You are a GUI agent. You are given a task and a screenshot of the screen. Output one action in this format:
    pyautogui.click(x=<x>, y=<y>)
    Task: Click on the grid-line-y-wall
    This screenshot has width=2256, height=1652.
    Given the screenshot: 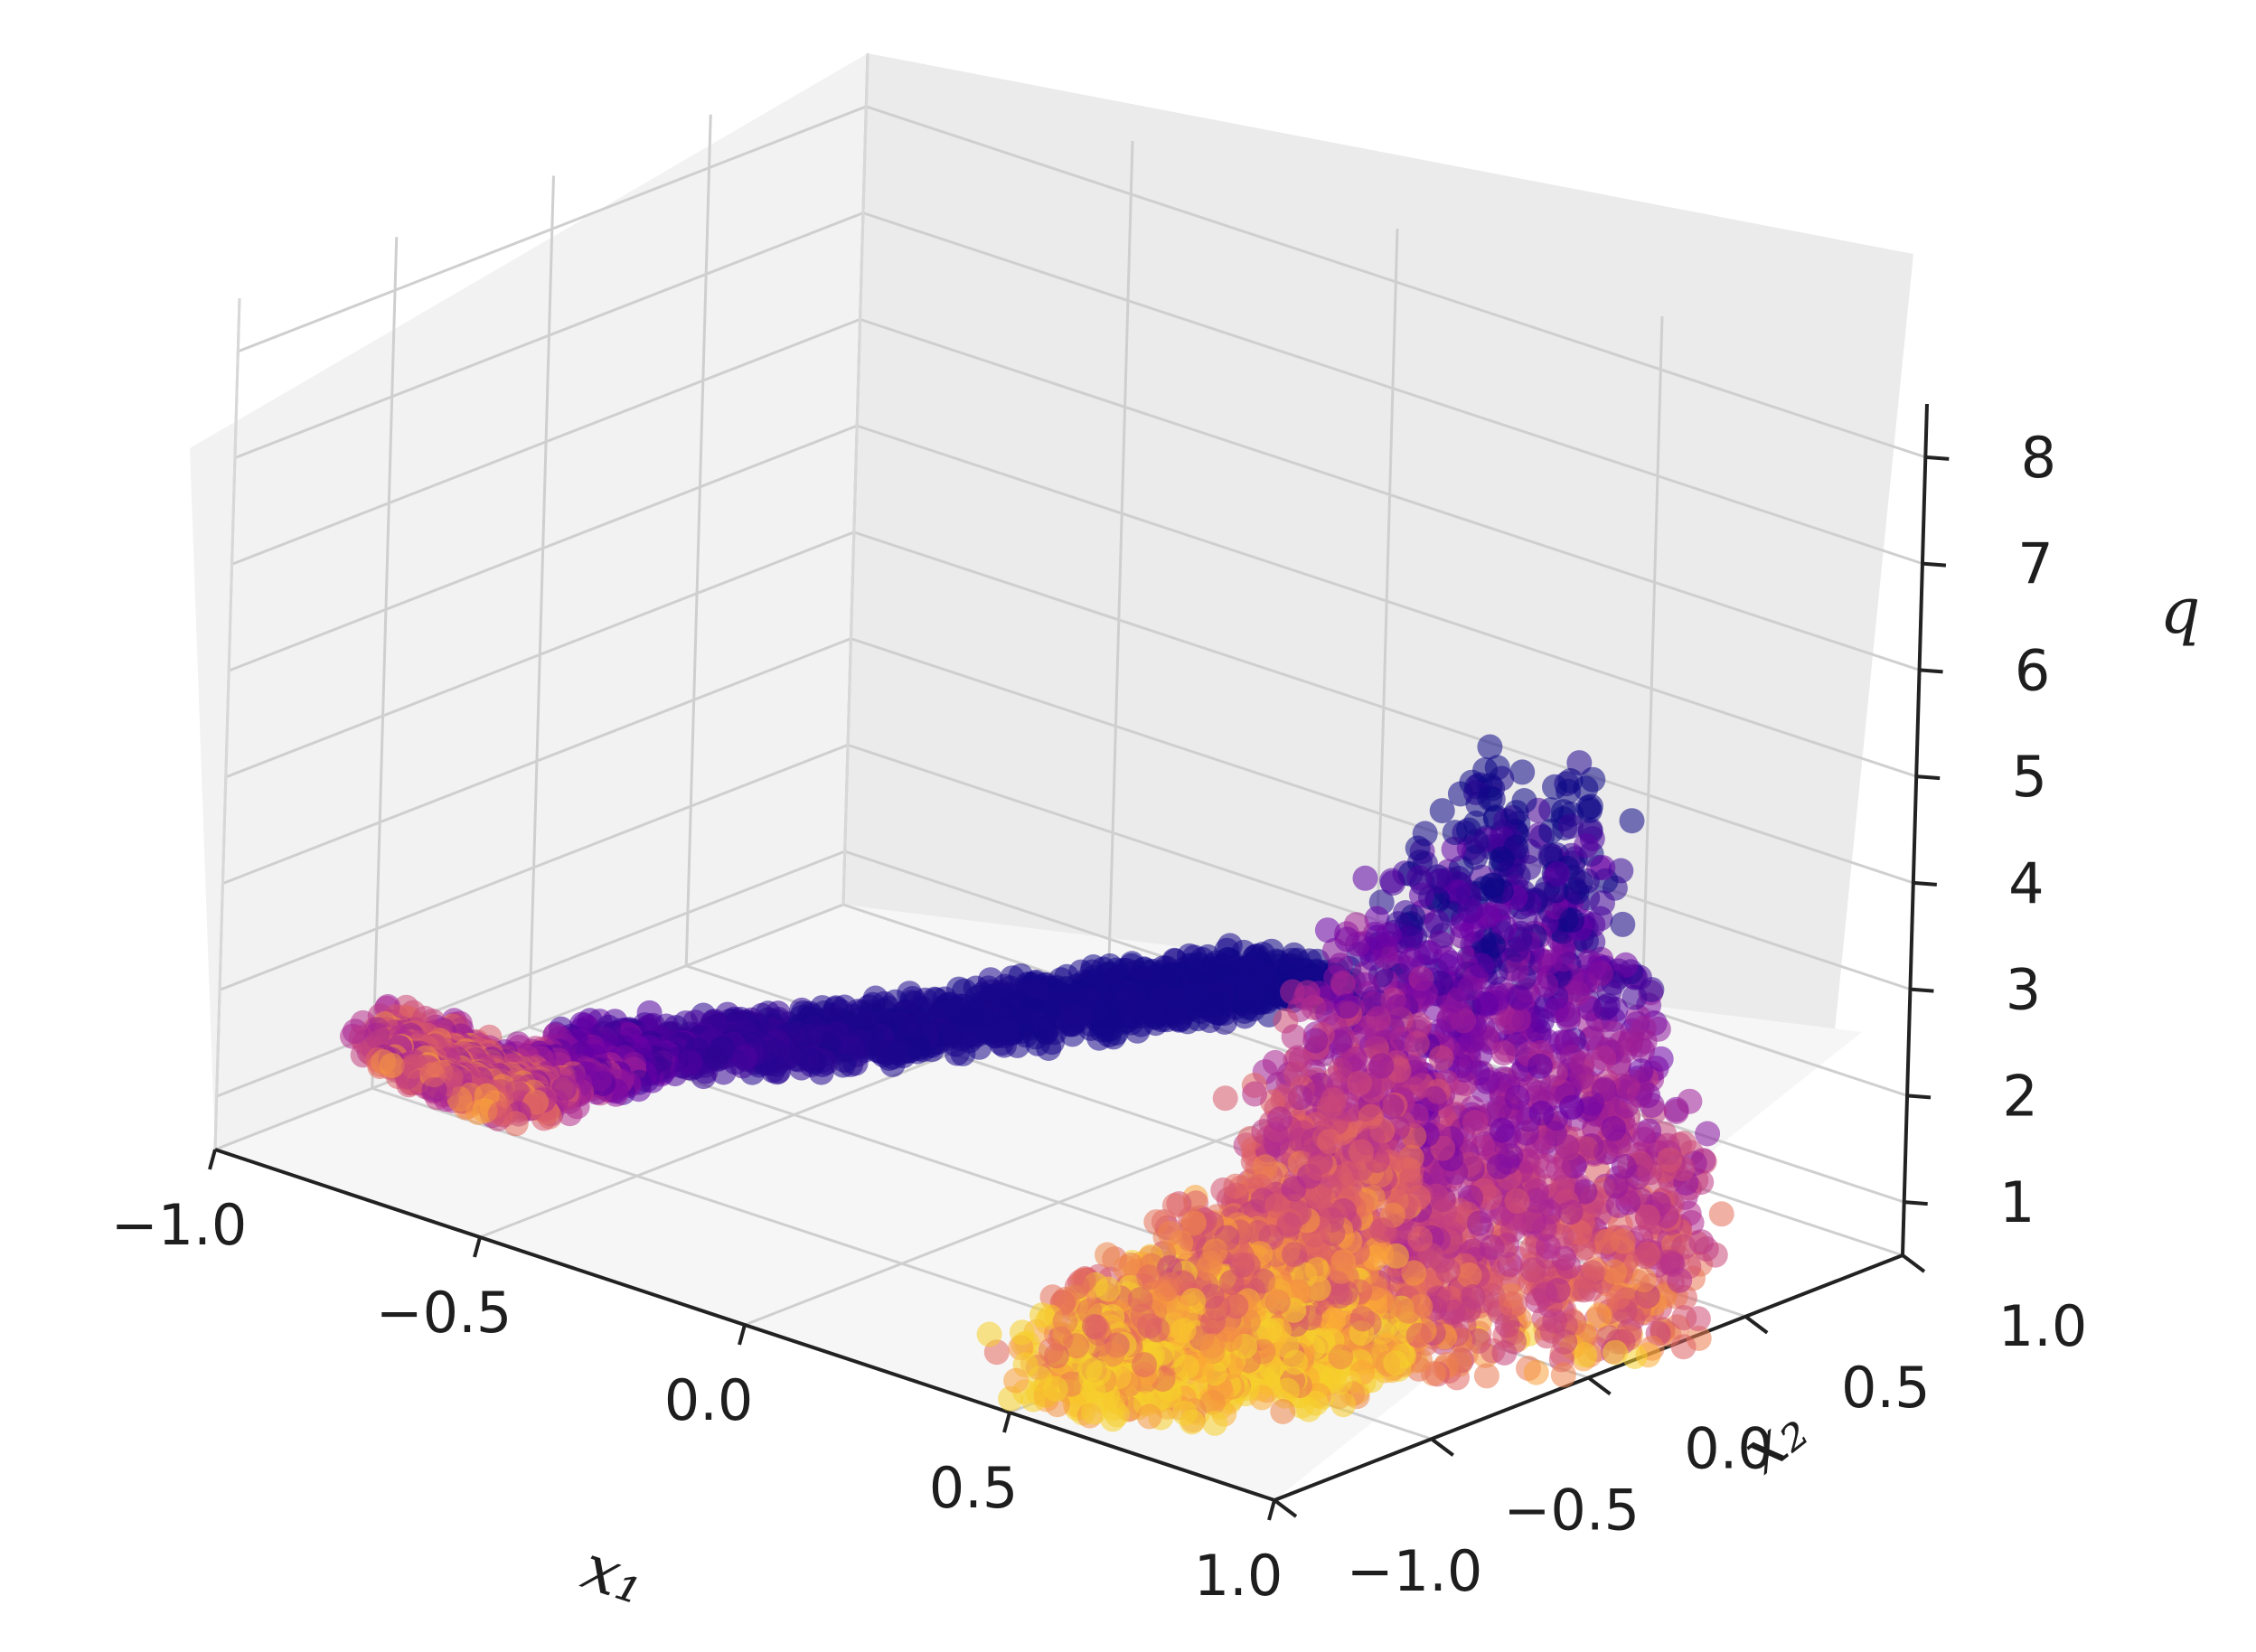 What is the action you would take?
    pyautogui.click(x=385, y=663)
    